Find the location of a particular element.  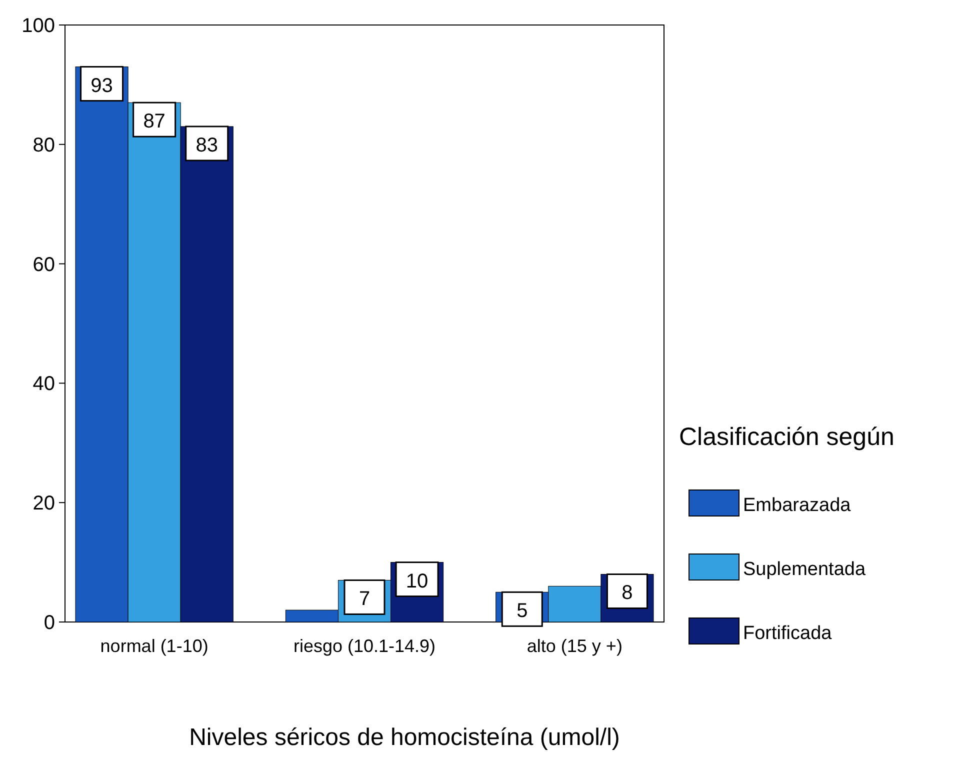

data-label: 7 is located at coordinates (364, 599).